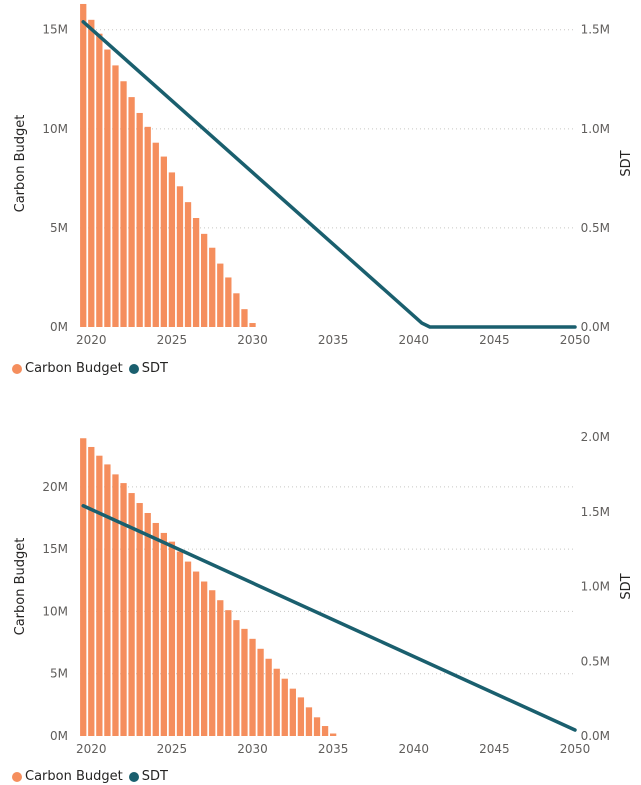 The width and height of the screenshot is (641, 785). What do you see at coordinates (413, 749) in the screenshot?
I see `x-tick-label: 2040` at bounding box center [413, 749].